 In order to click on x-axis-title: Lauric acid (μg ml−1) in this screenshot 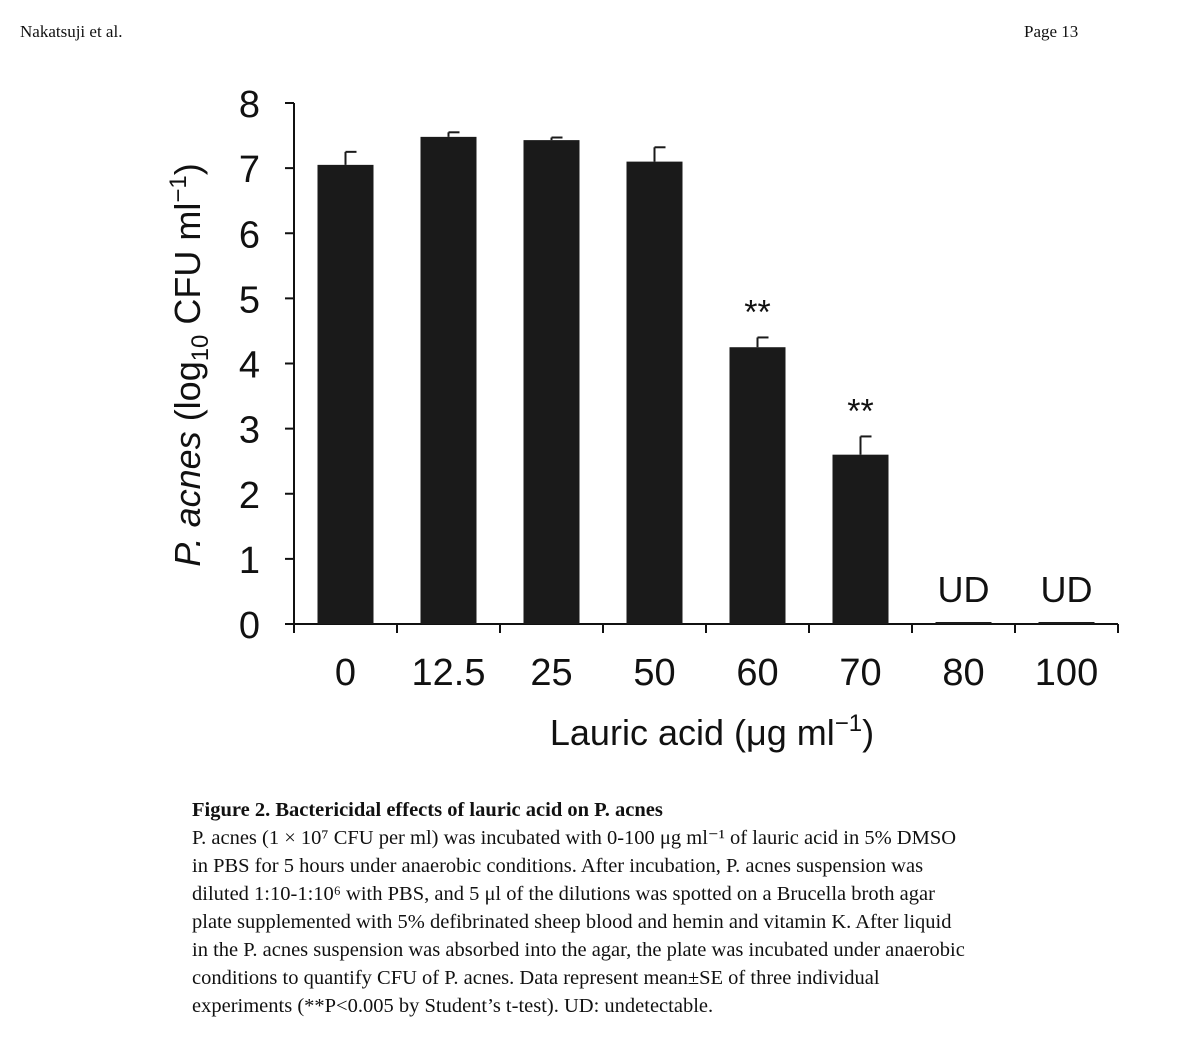, I will do `click(712, 731)`.